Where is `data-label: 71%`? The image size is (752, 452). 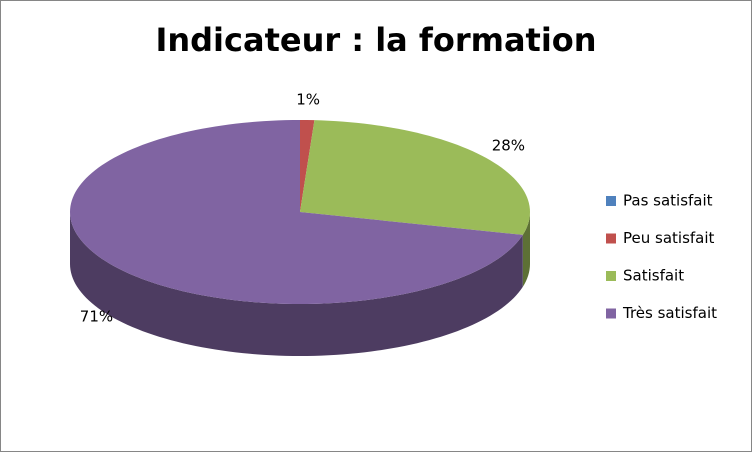 data-label: 71% is located at coordinates (96, 317).